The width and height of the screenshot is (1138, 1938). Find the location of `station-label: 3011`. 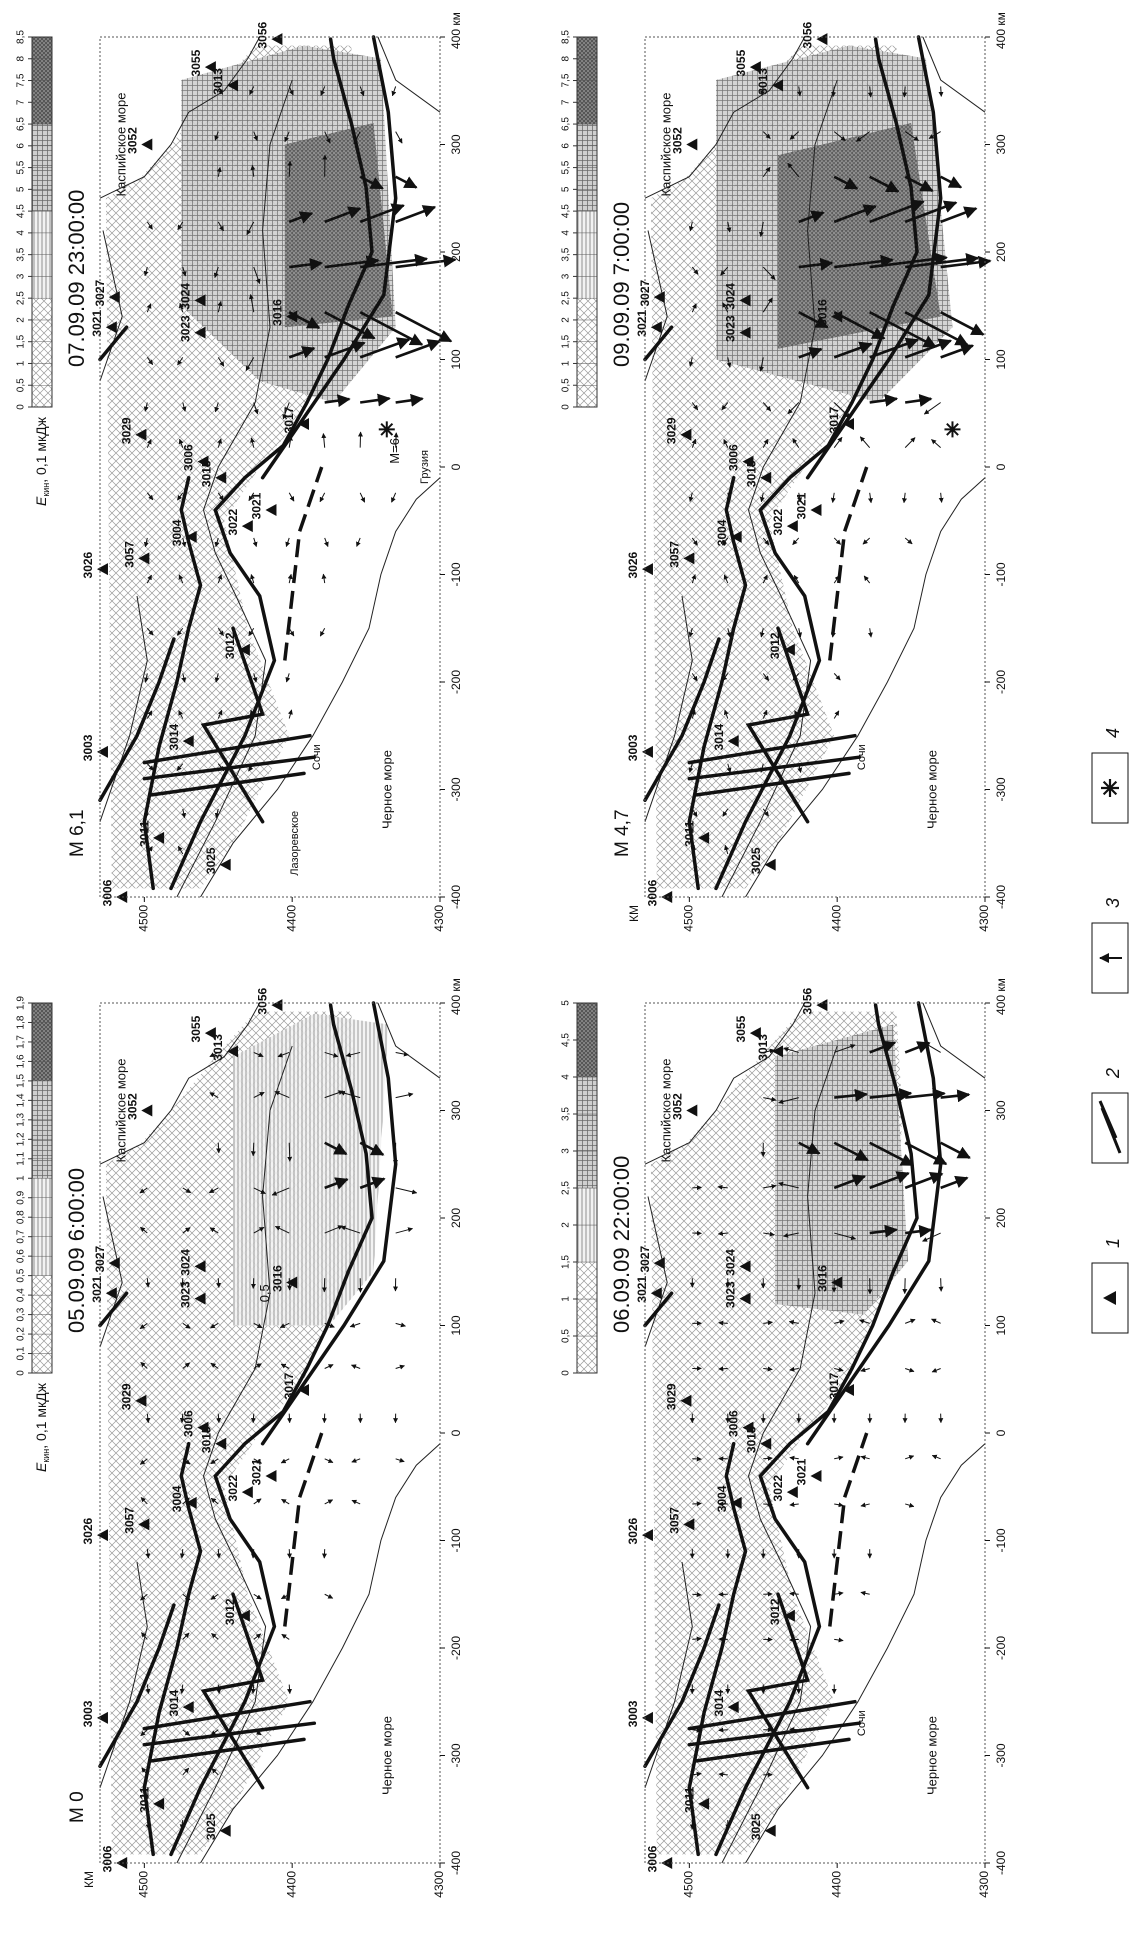

station-label: 3011 is located at coordinates (689, 1800).